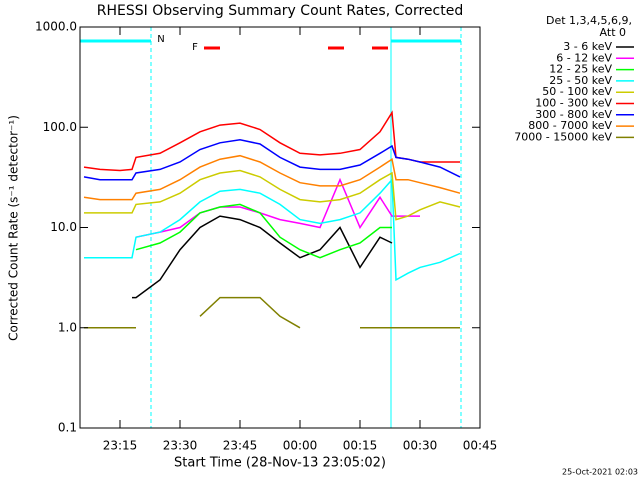 The width and height of the screenshot is (640, 480). What do you see at coordinates (180, 446) in the screenshot?
I see `x-tick-label: 23:30` at bounding box center [180, 446].